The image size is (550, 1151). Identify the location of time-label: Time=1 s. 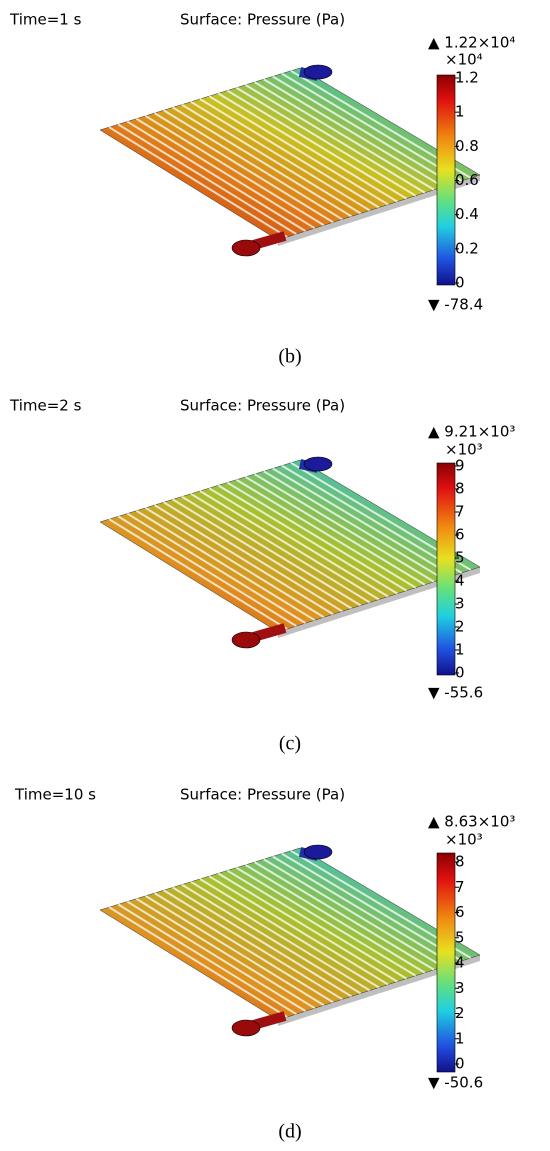
(45, 20).